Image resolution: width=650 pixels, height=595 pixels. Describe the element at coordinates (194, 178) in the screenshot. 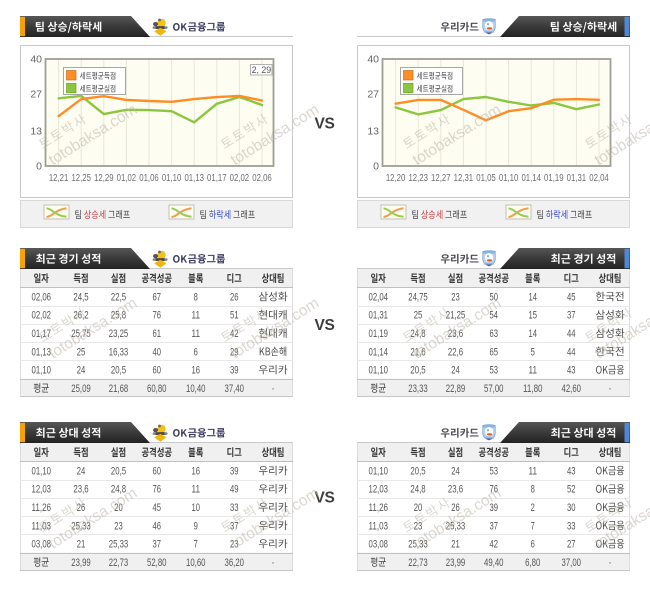

I see `svg-text: 01,13` at that location.